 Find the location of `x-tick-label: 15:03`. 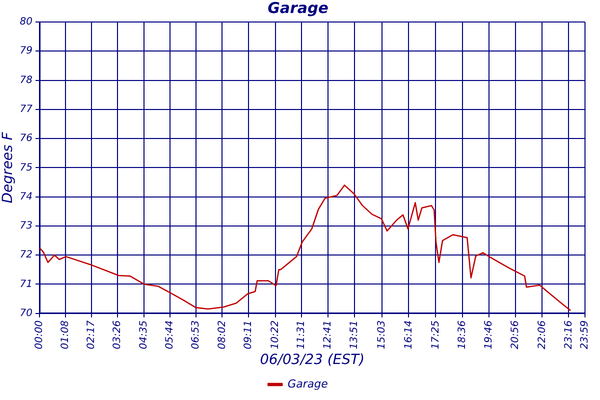

x-tick-label: 15:03 is located at coordinates (382, 335).